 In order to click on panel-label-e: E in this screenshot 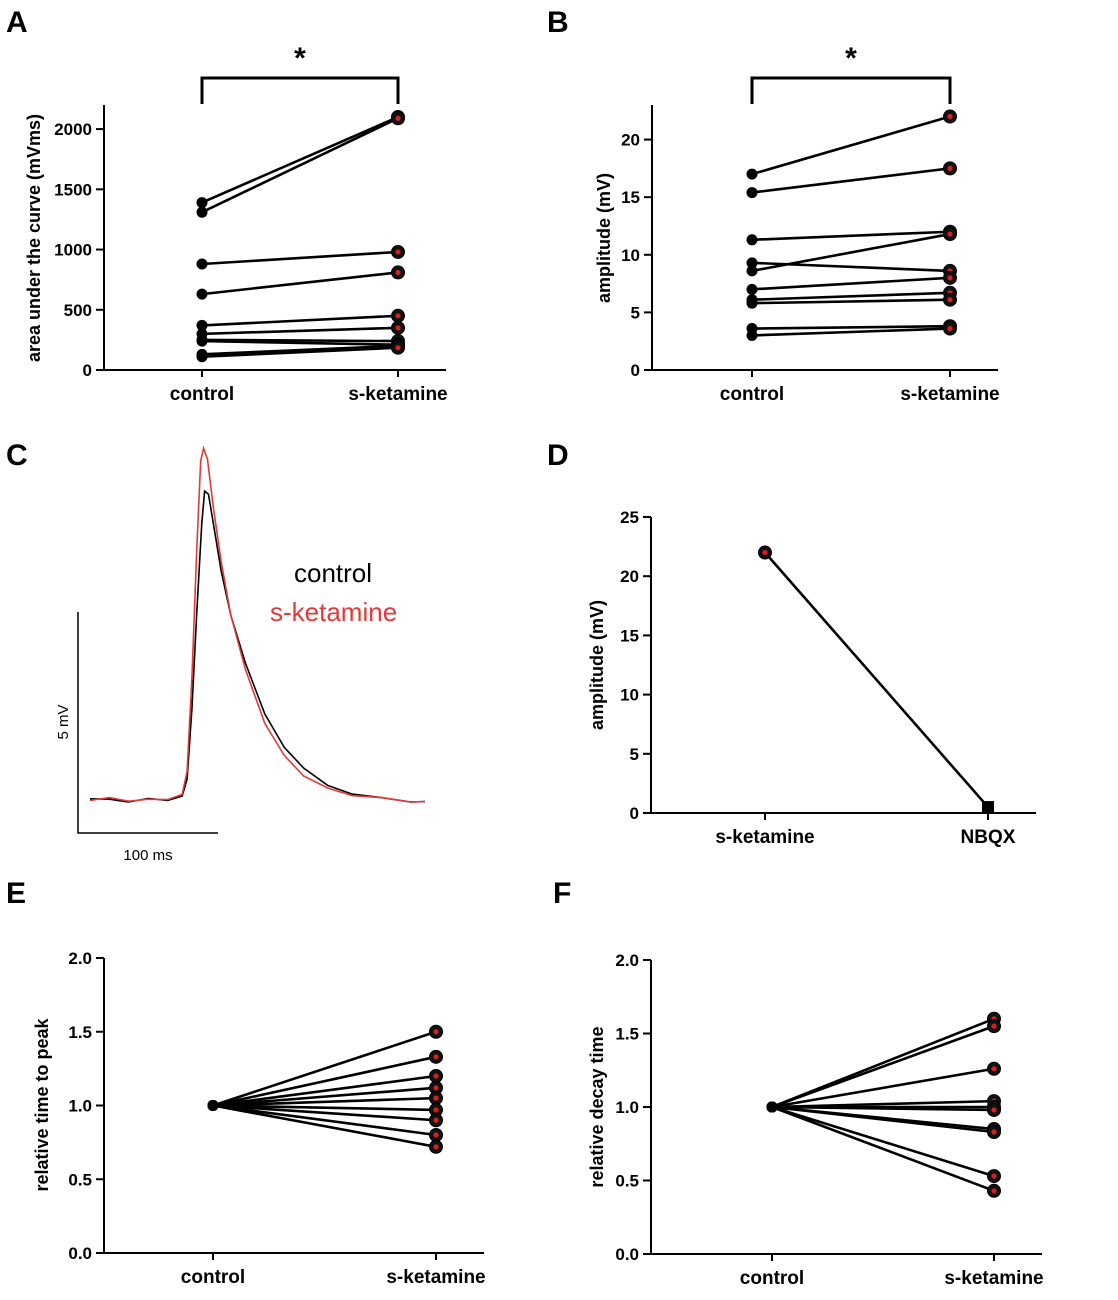, I will do `click(16, 893)`.